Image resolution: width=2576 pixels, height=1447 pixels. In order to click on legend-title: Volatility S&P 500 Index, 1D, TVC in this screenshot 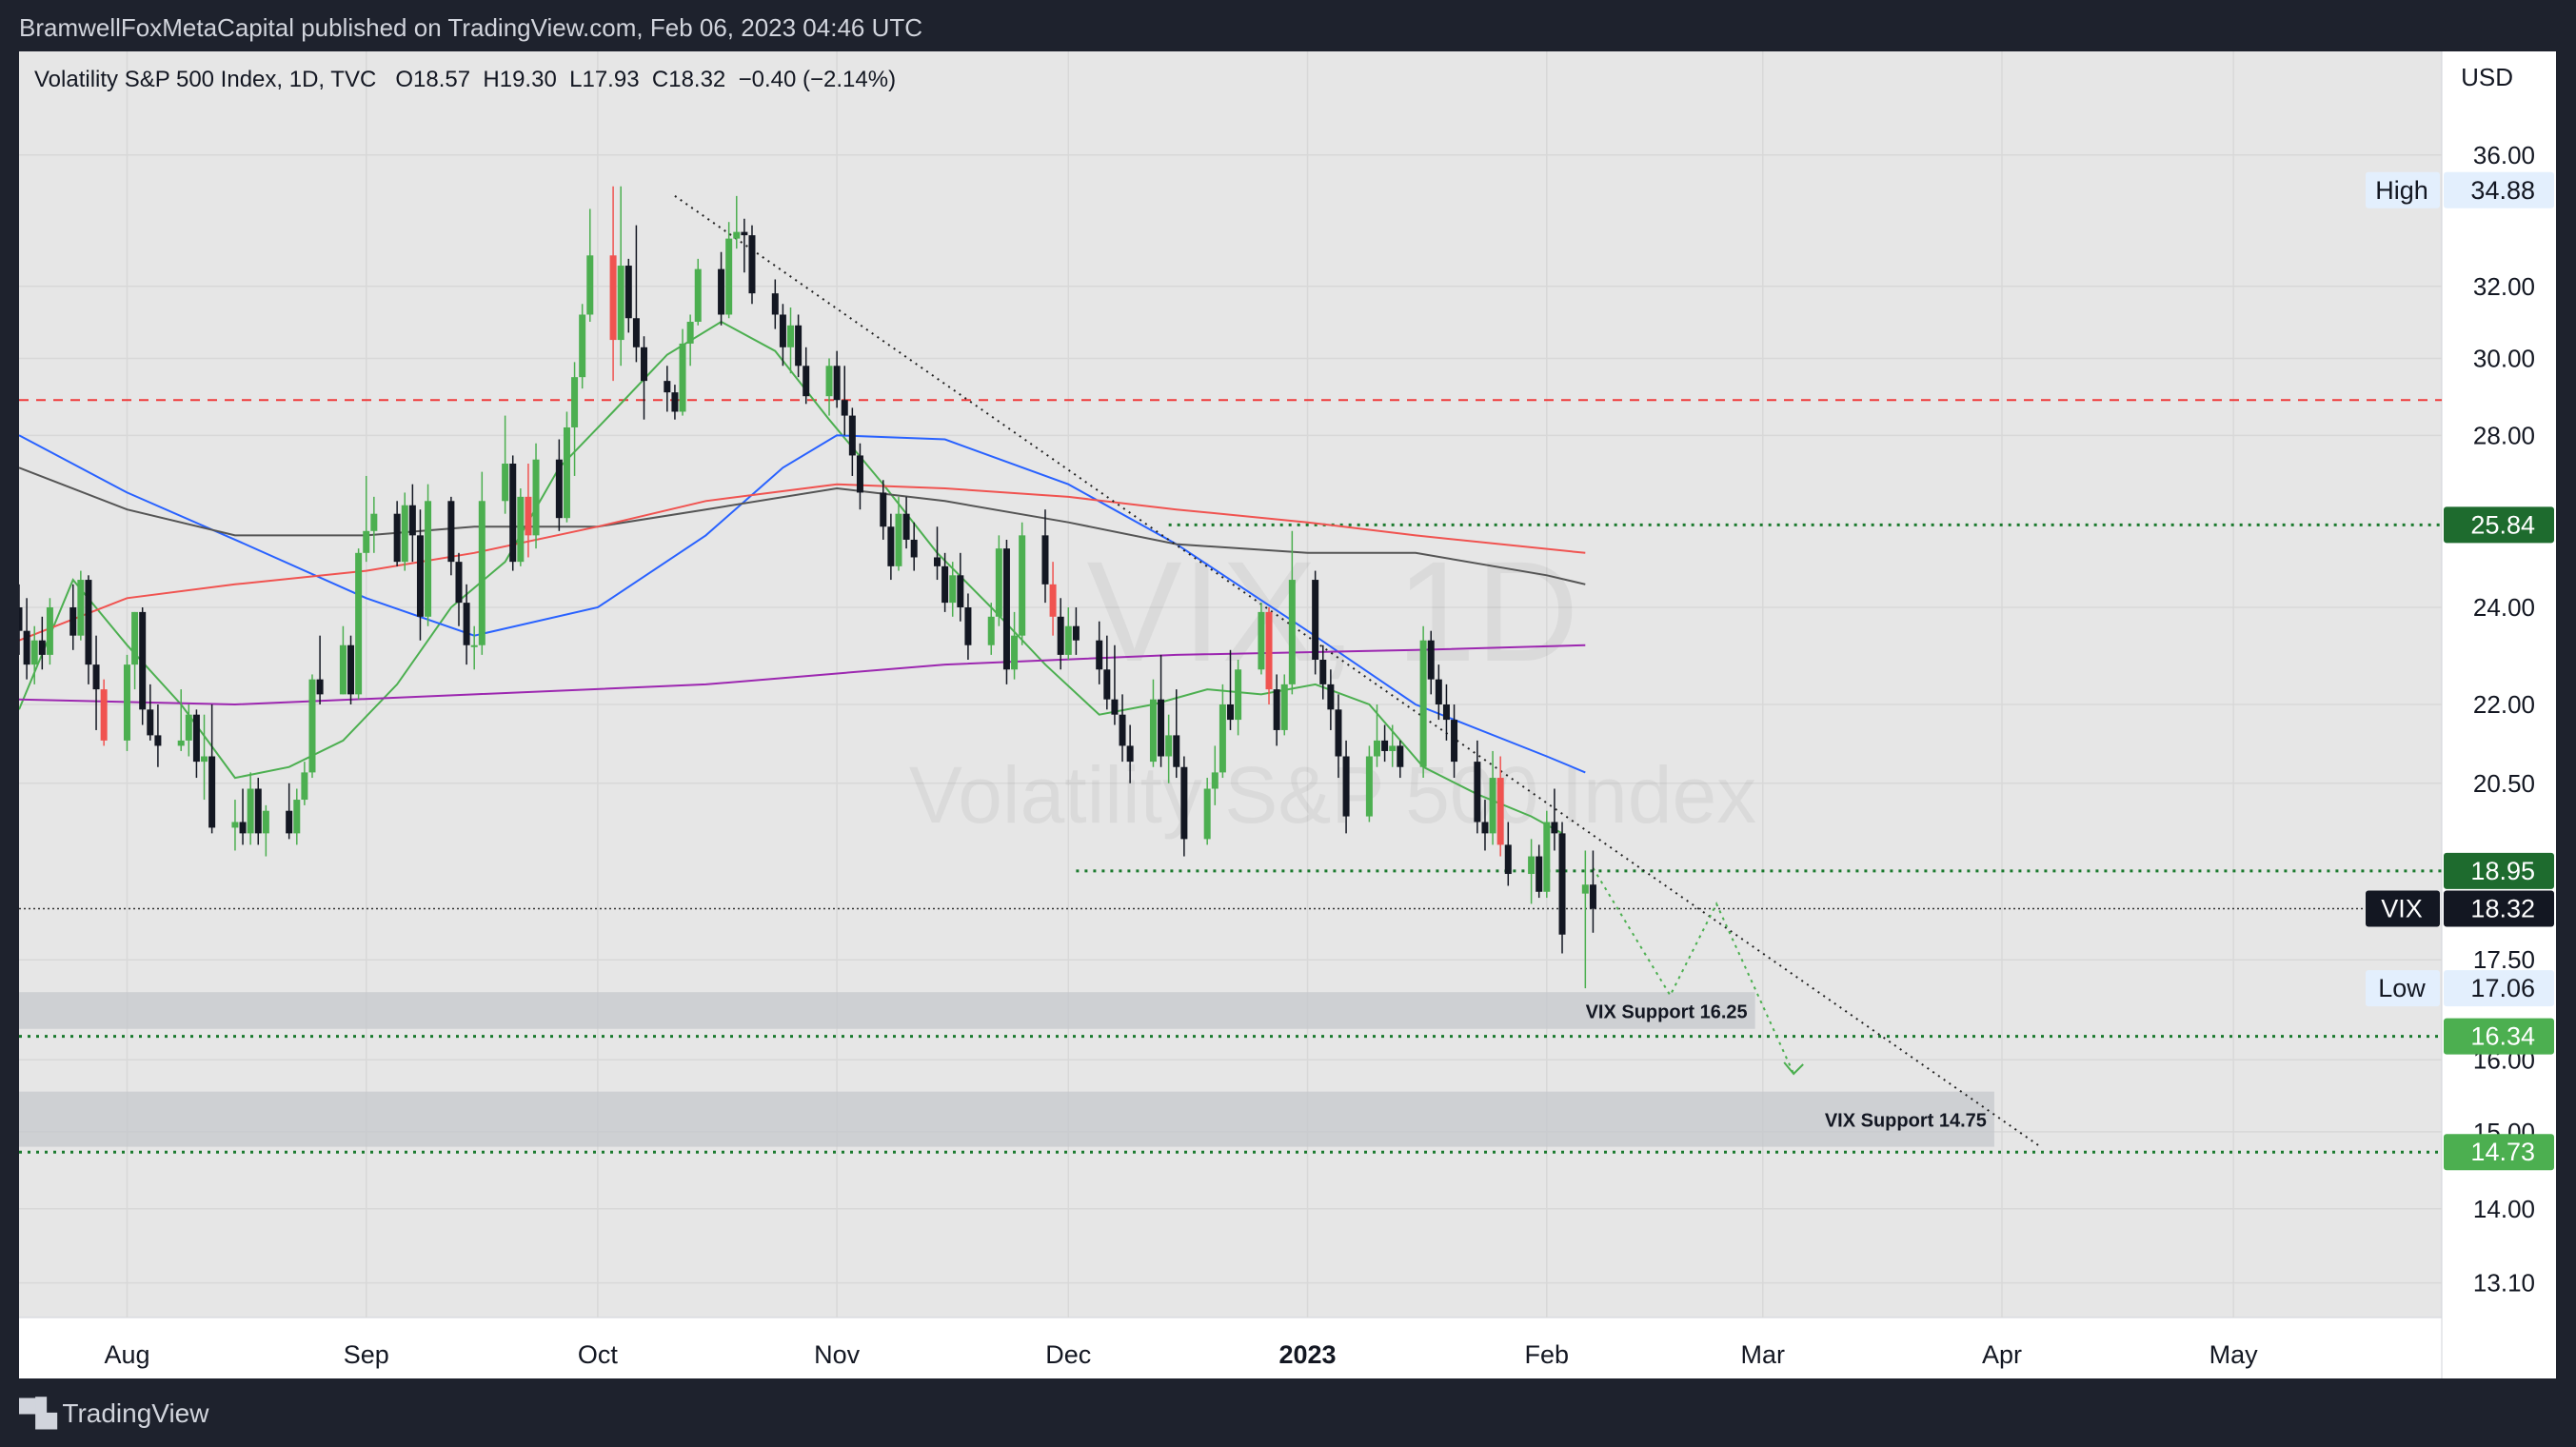, I will do `click(205, 79)`.